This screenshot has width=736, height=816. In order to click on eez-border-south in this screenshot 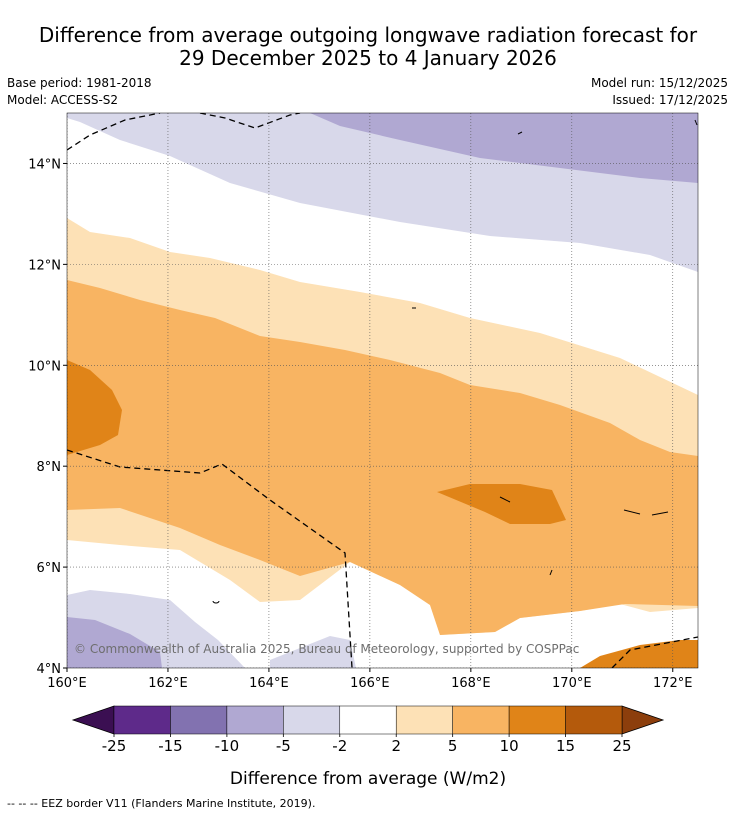, I will do `click(210, 558)`.